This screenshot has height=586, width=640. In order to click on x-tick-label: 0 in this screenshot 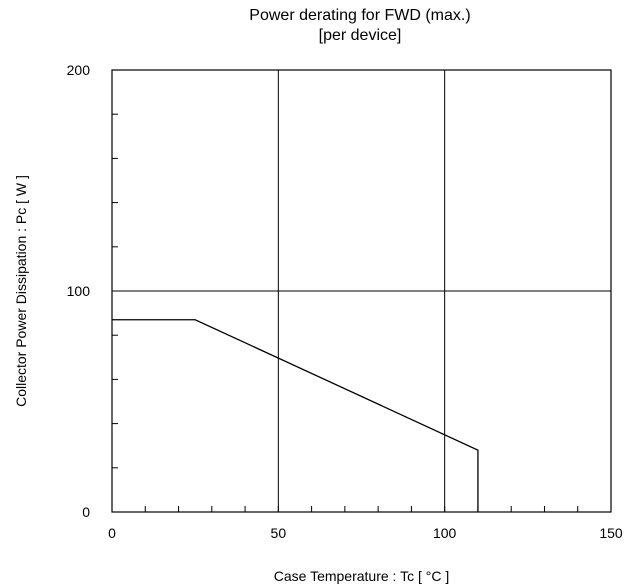, I will do `click(112, 533)`.